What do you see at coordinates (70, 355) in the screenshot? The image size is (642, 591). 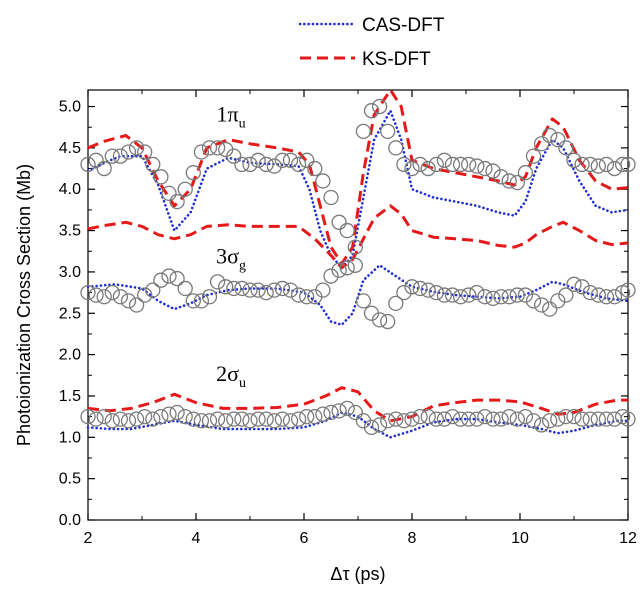 I see `y-tick-label: 2.0` at bounding box center [70, 355].